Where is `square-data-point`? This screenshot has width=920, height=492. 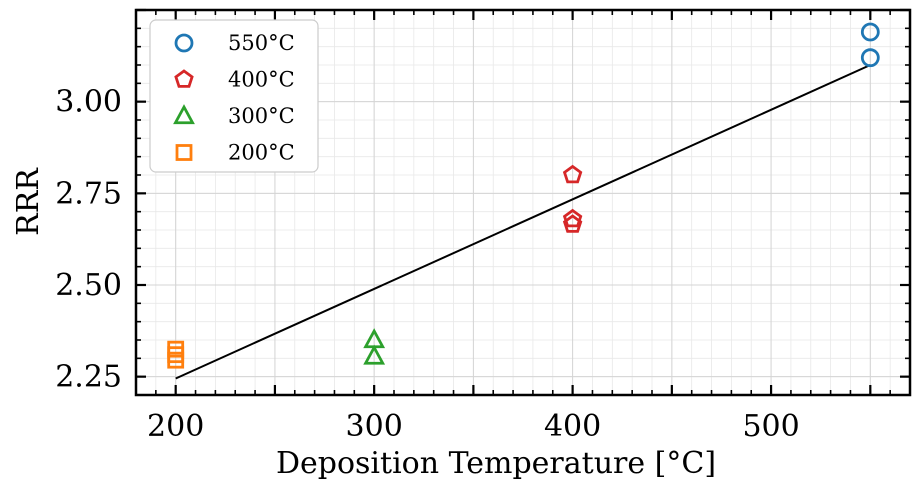 square-data-point is located at coordinates (176, 360).